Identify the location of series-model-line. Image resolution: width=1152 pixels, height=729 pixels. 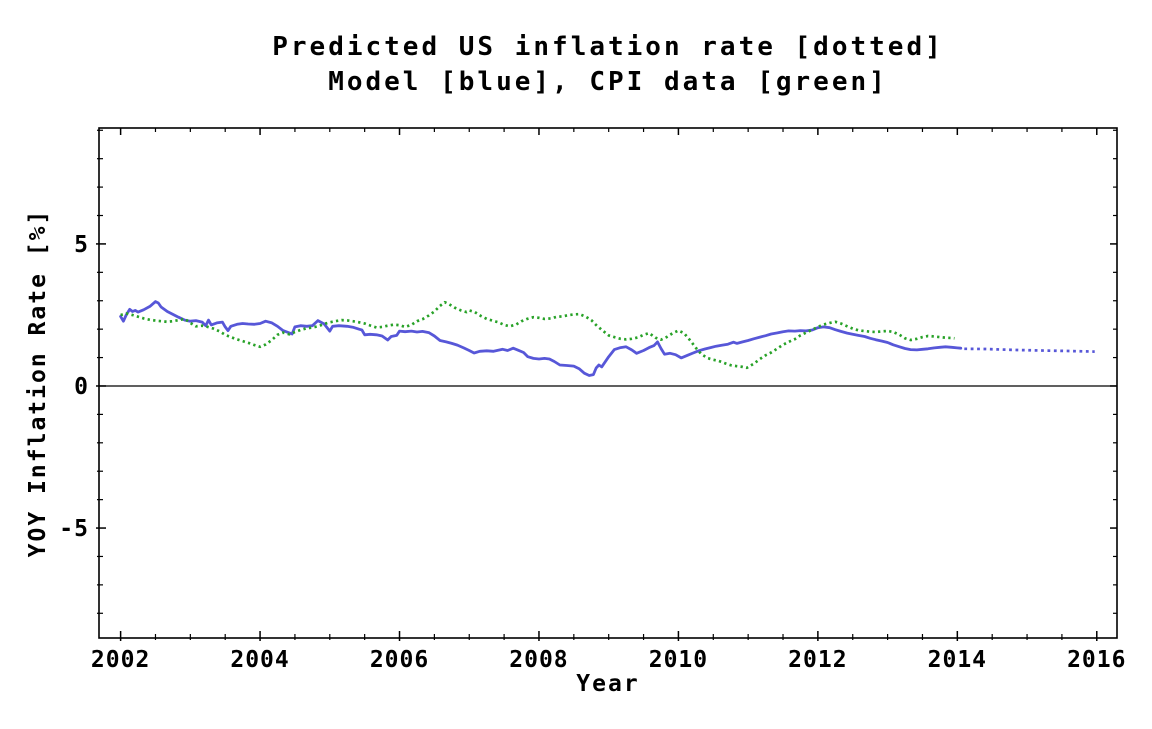
(541, 338).